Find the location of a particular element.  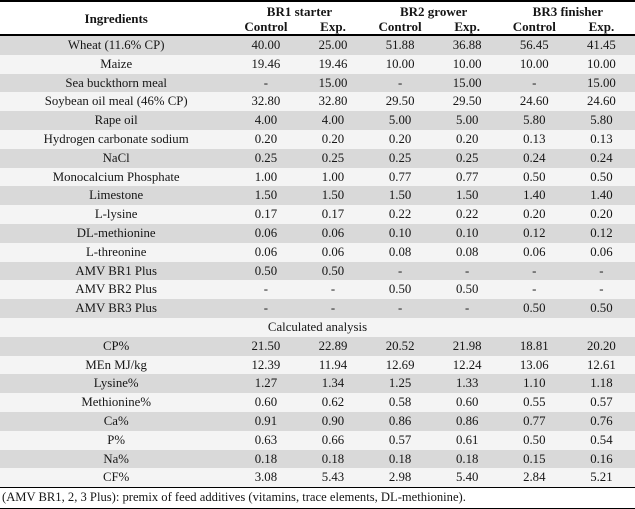

table-cell: 29.50 is located at coordinates (400, 101).